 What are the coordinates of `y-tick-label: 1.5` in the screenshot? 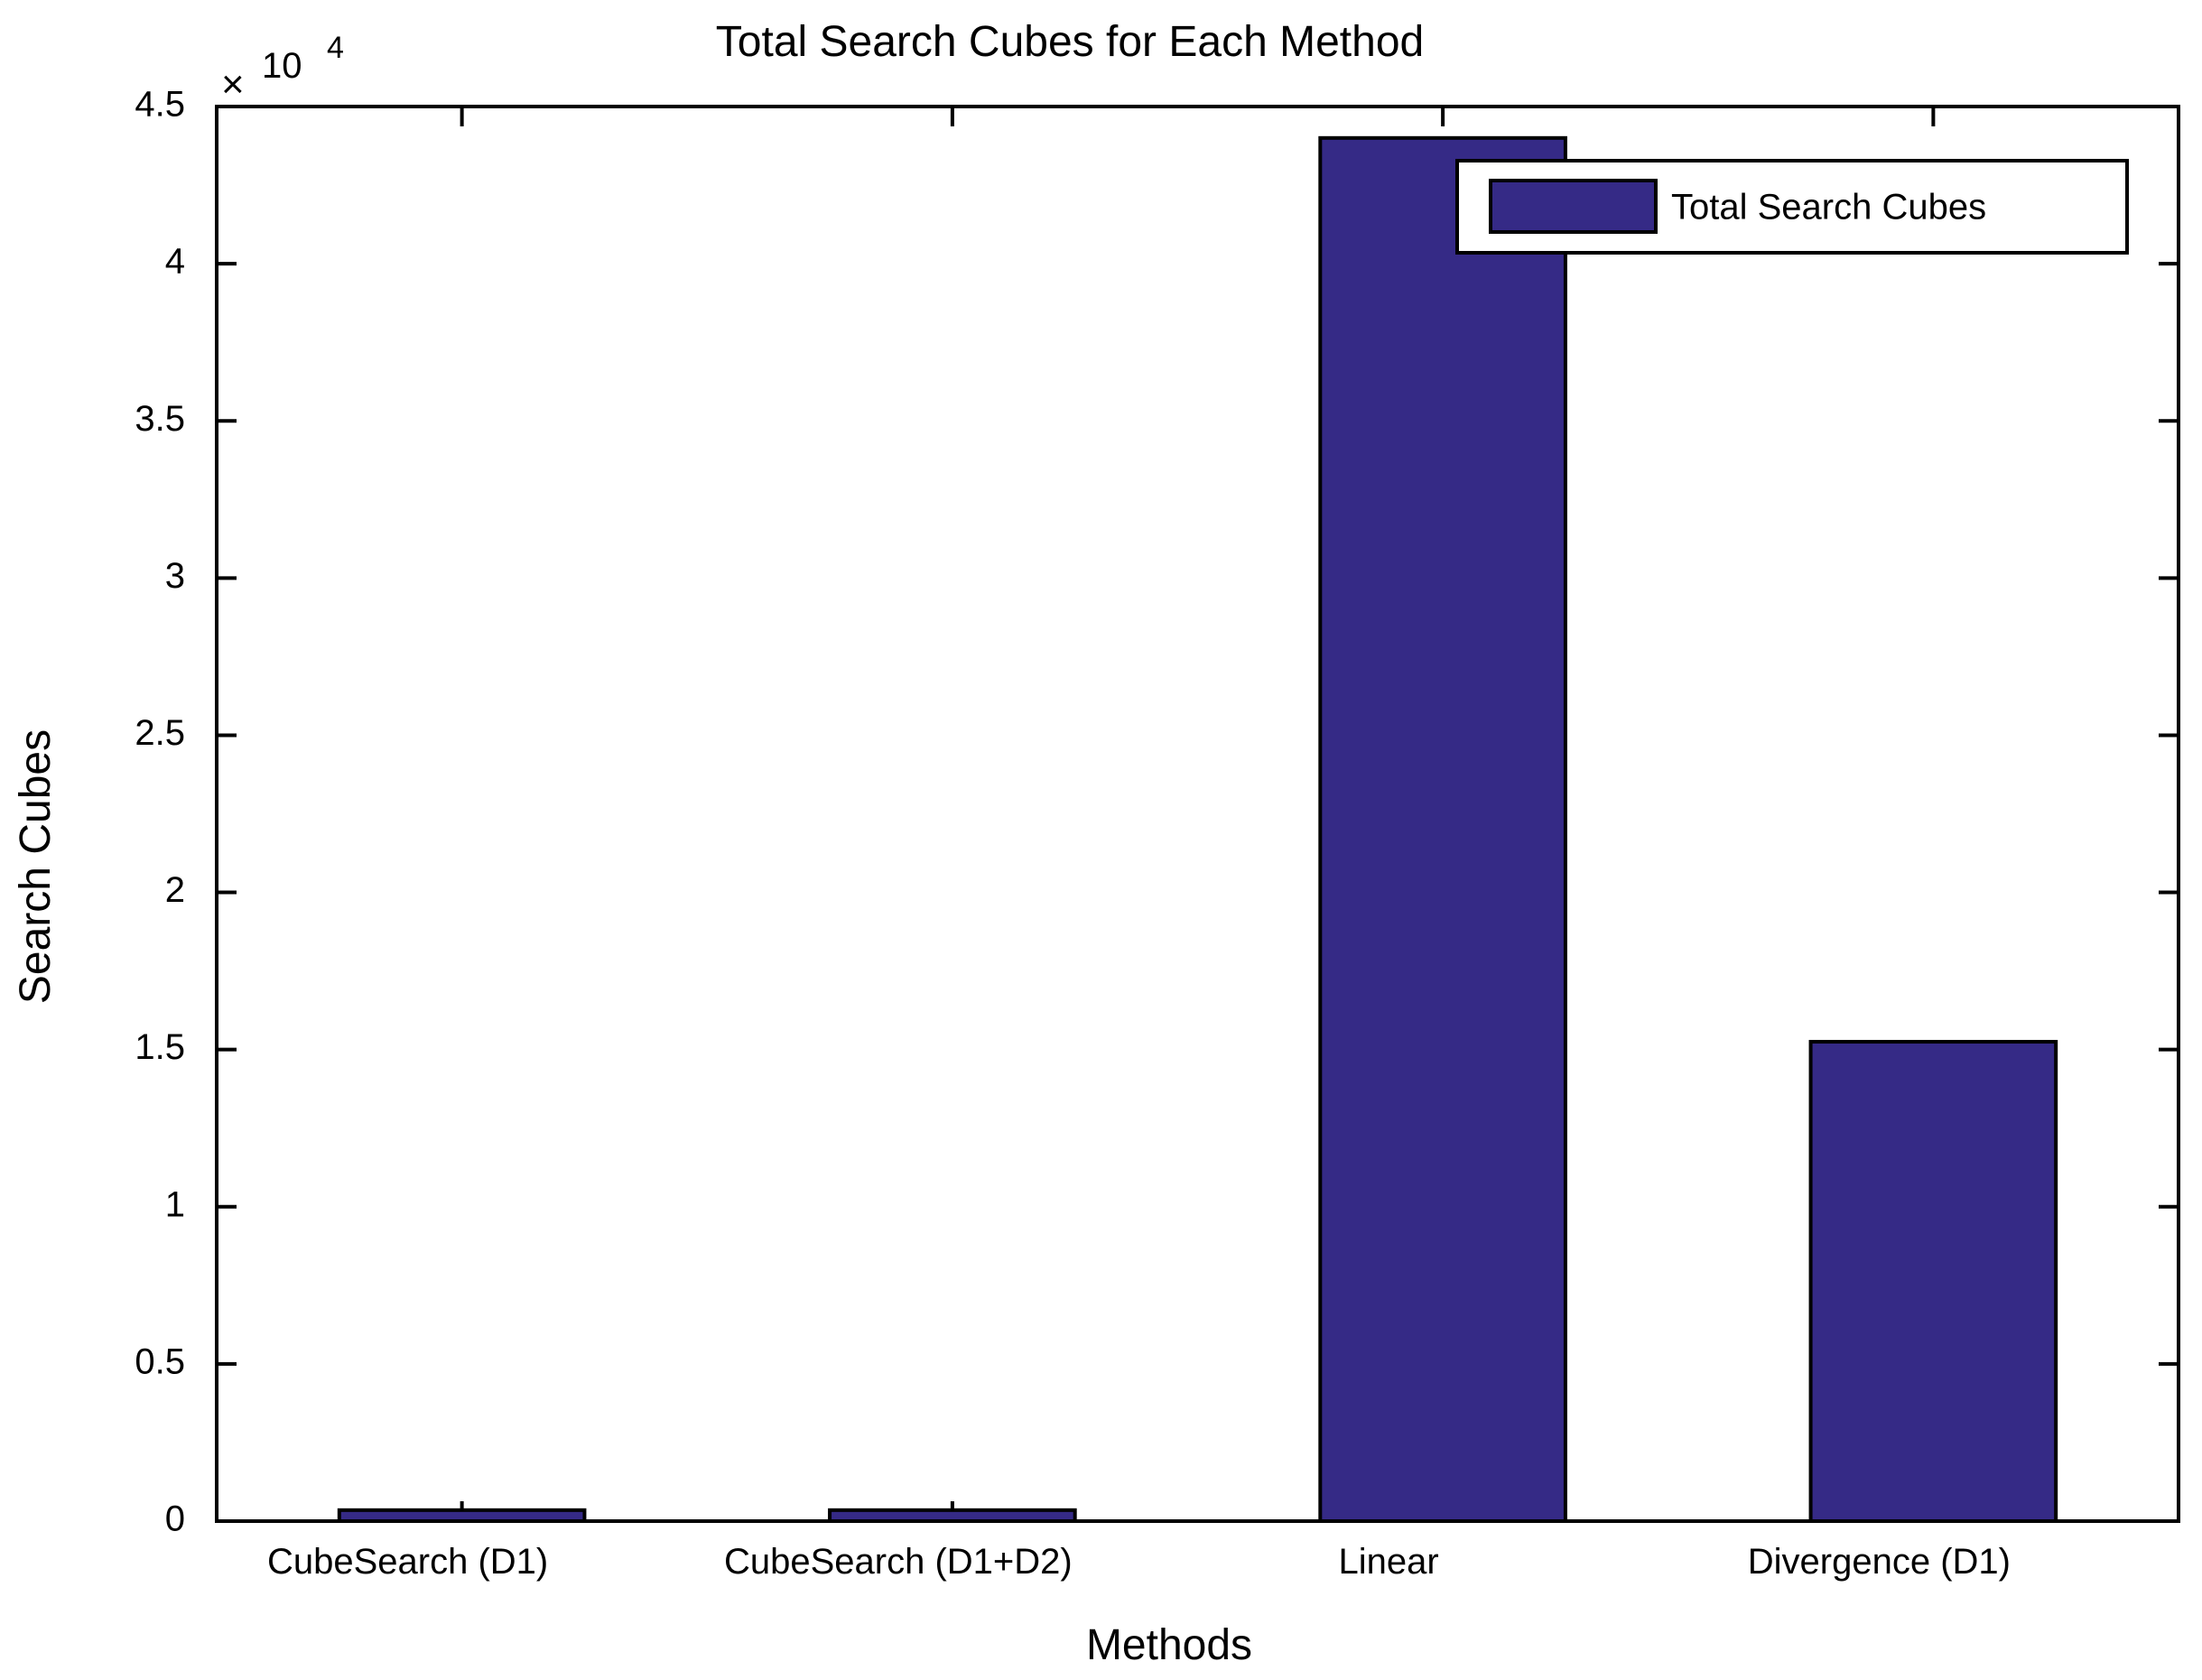 It's located at (160, 1047).